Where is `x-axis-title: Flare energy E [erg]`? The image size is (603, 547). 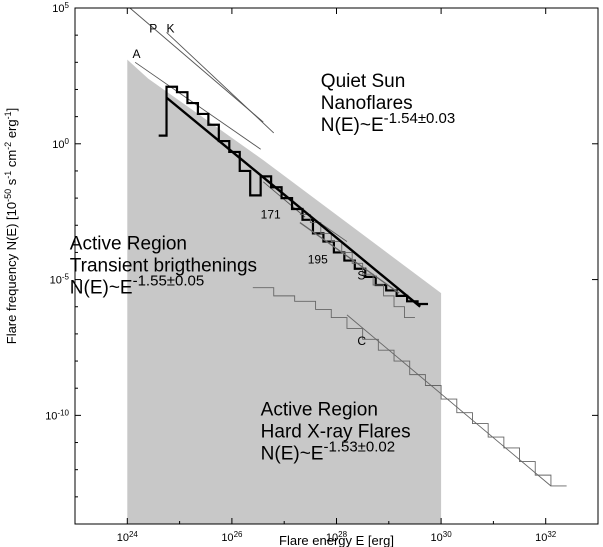
x-axis-title: Flare energy E [erg] is located at coordinates (336, 540).